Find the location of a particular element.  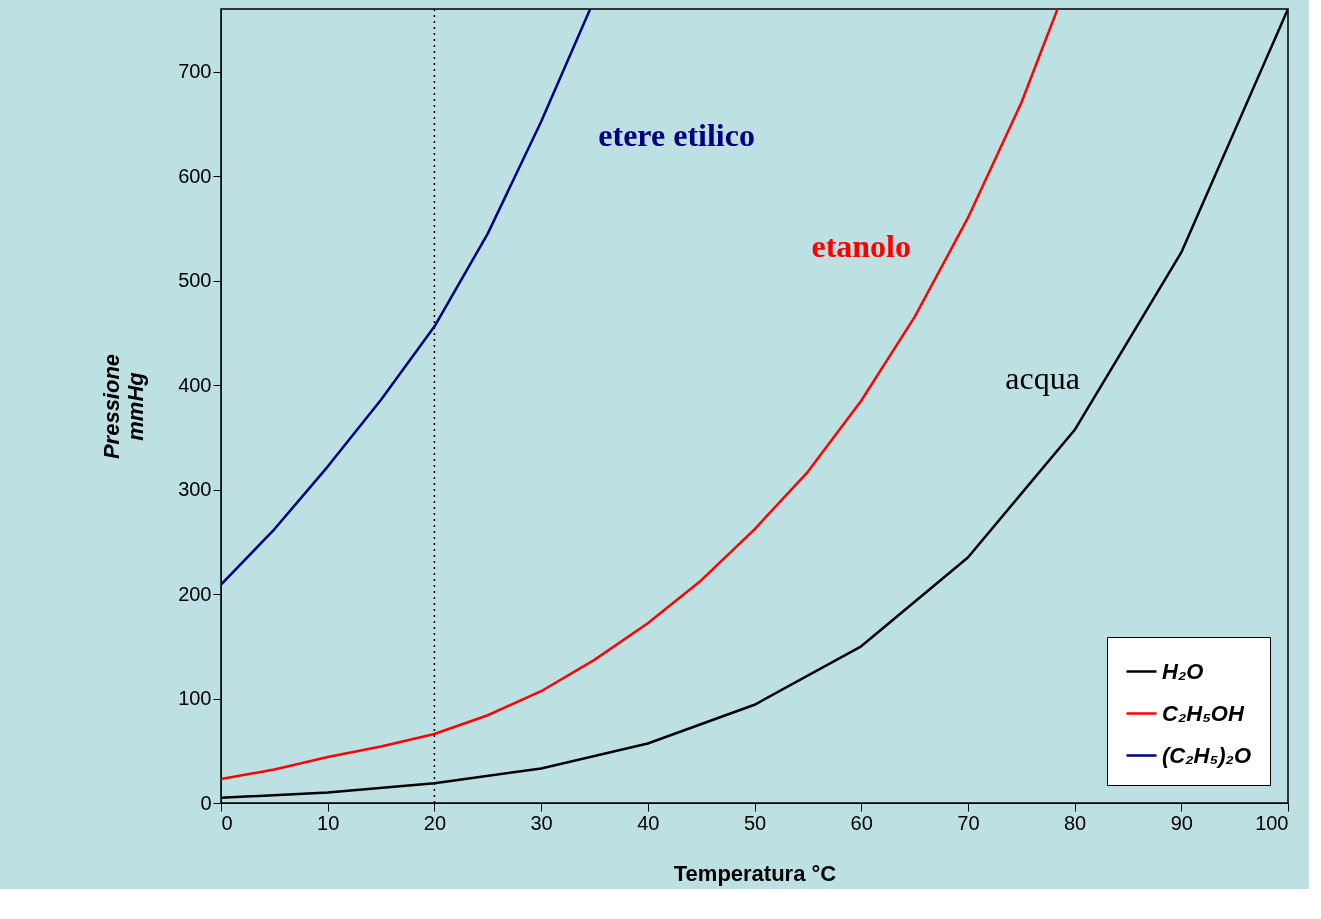

x-axis-title: Temperatura °C is located at coordinates (755, 873).